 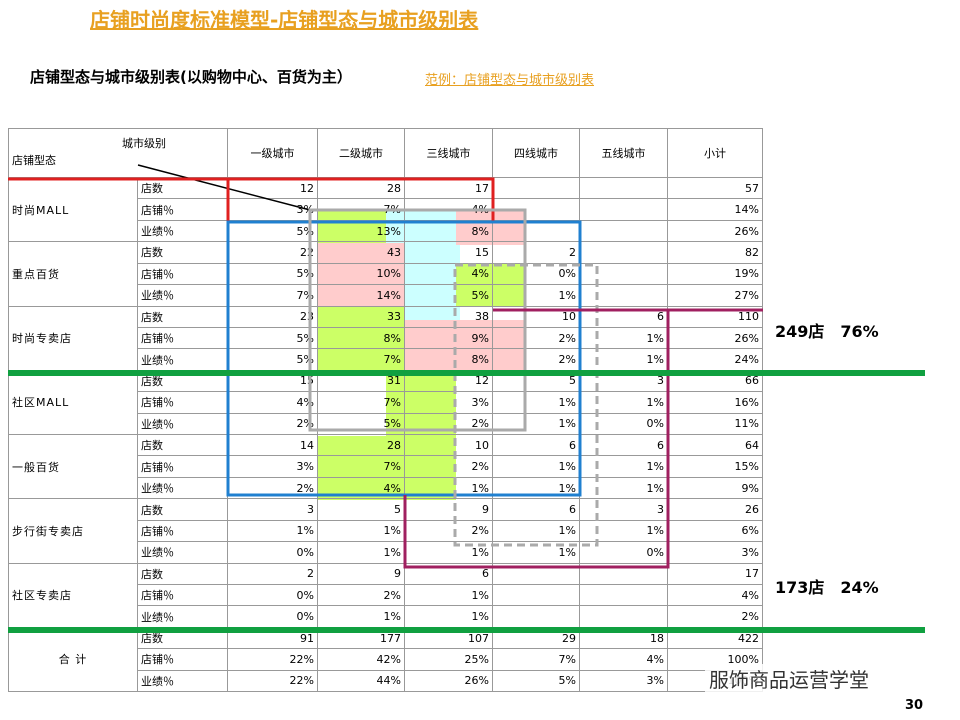 What do you see at coordinates (827, 587) in the screenshot?
I see `annotation: 173店 24%` at bounding box center [827, 587].